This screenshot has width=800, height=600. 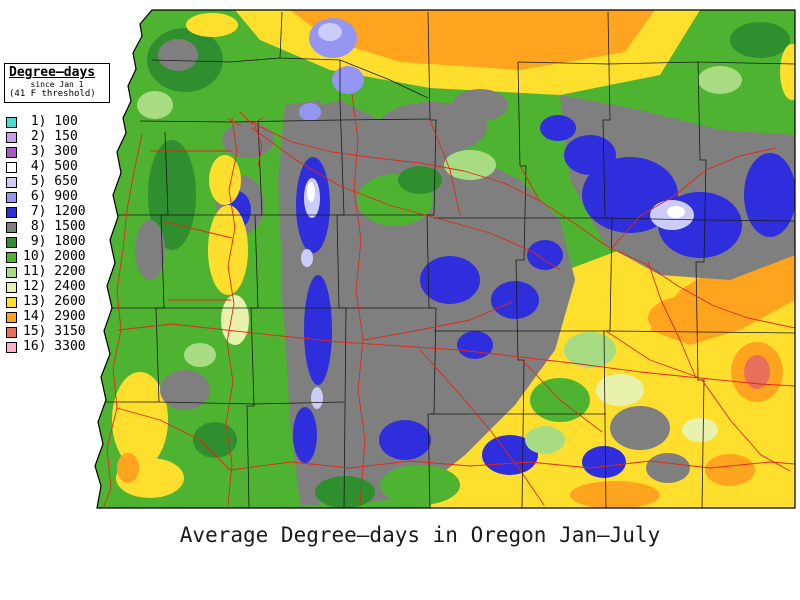 I want to click on legend-item-label: 14) 2900, so click(x=54, y=316).